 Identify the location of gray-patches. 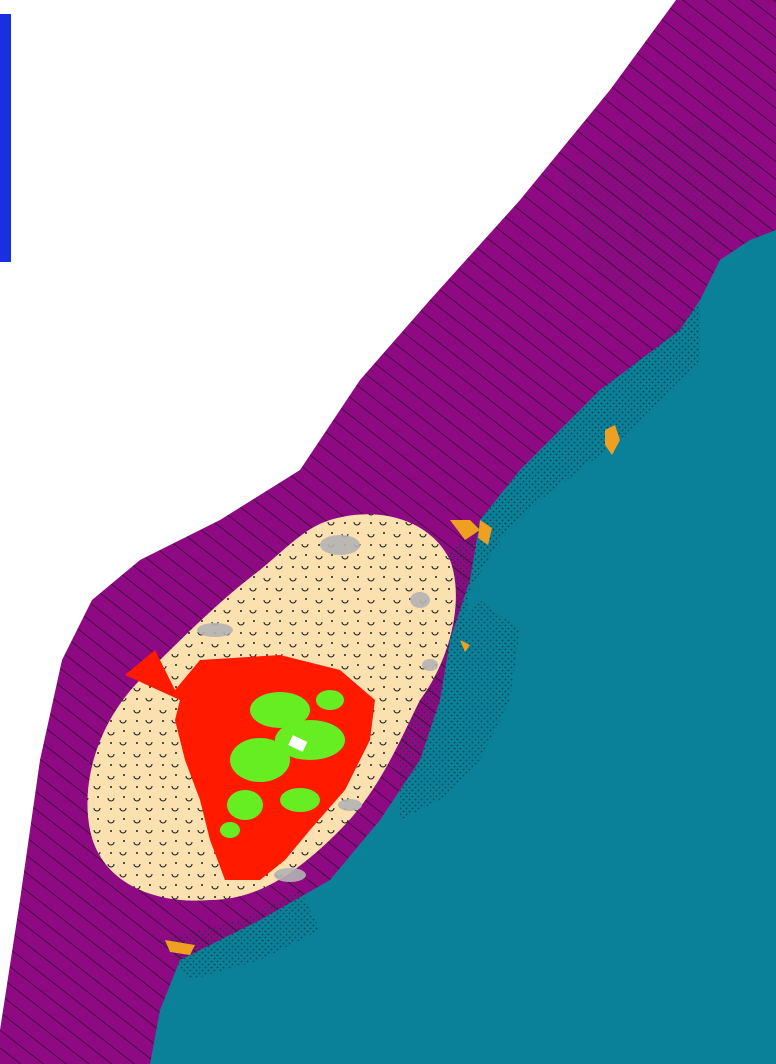
(317, 708).